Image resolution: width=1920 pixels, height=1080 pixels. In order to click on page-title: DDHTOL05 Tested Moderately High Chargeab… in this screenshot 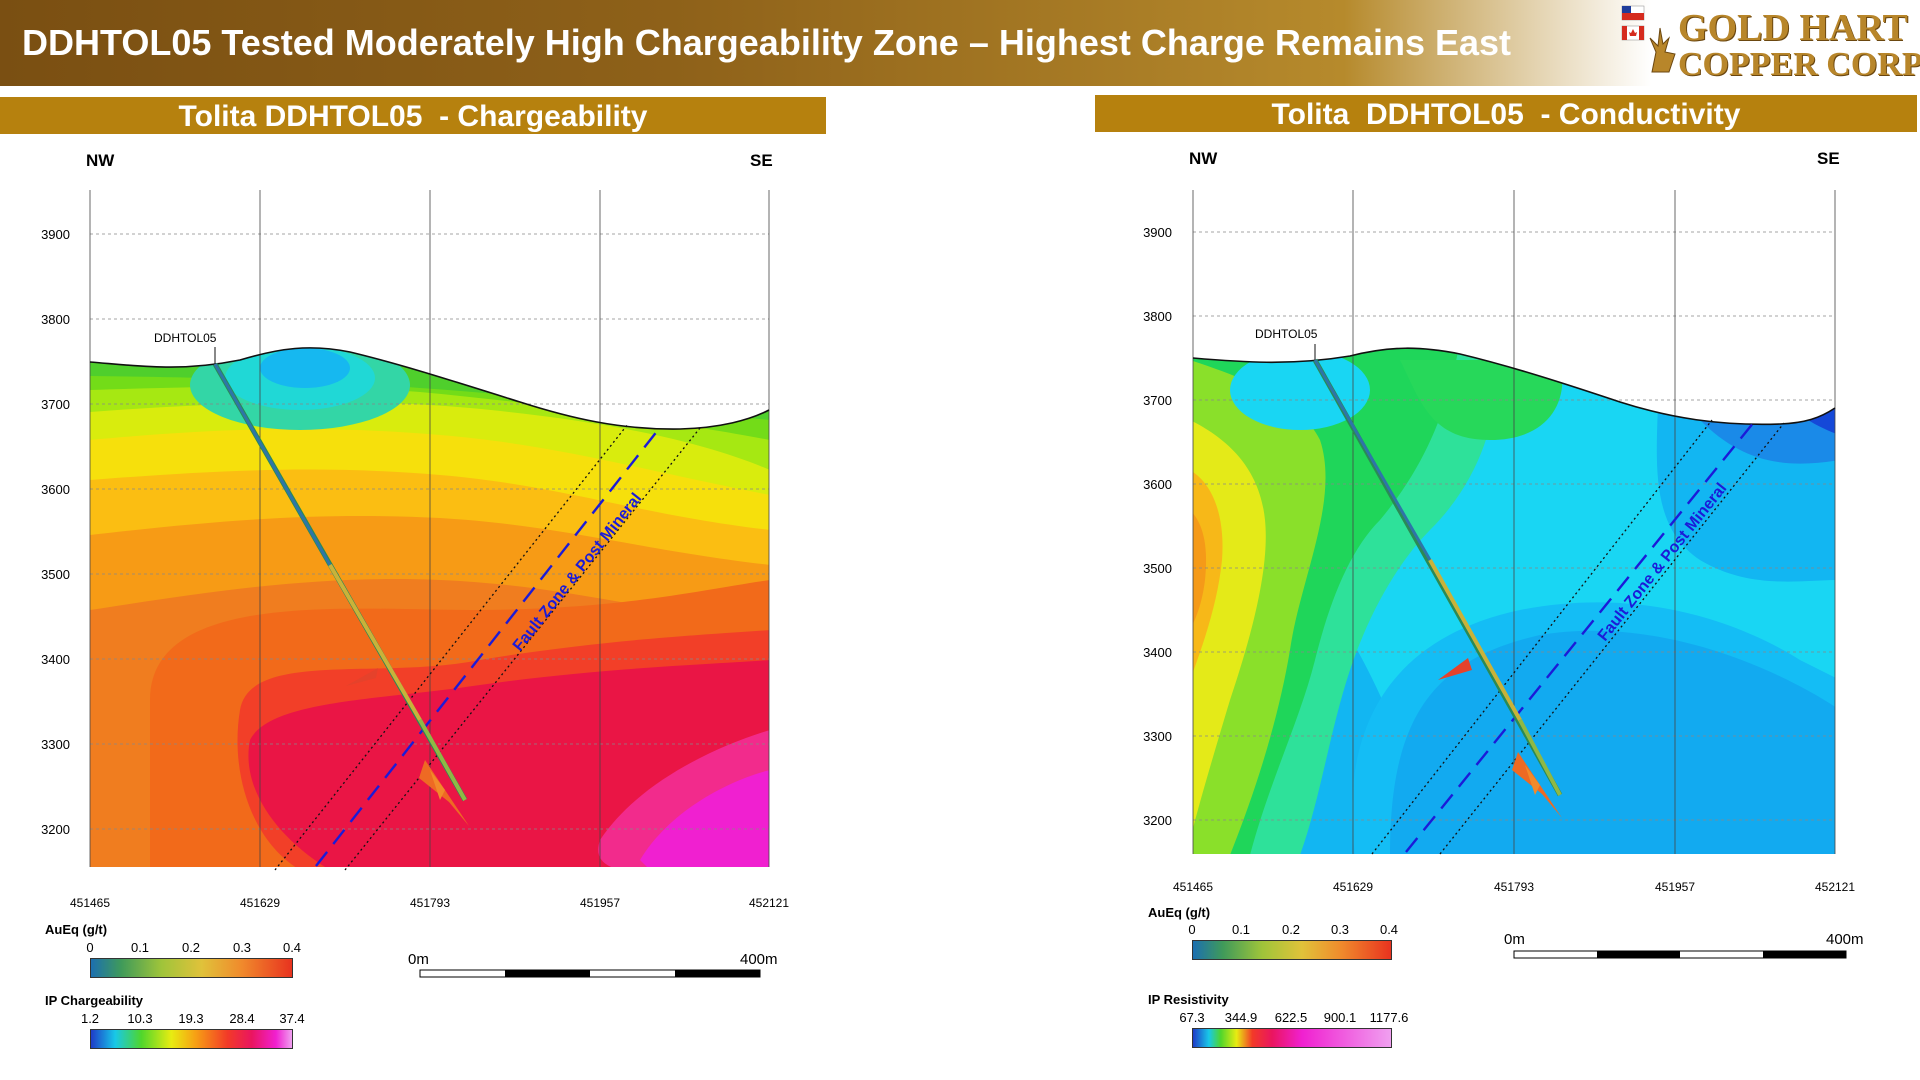, I will do `click(767, 42)`.